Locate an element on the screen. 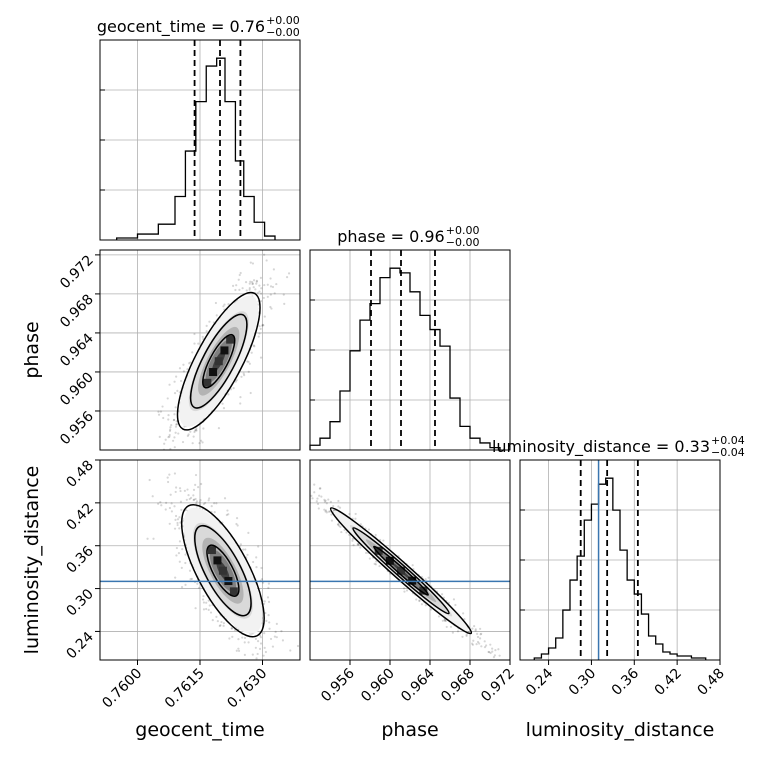 Image resolution: width=760 pixels, height=760 pixels. y-tick-label-luminosity_distance: 0.48 is located at coordinates (79, 474).